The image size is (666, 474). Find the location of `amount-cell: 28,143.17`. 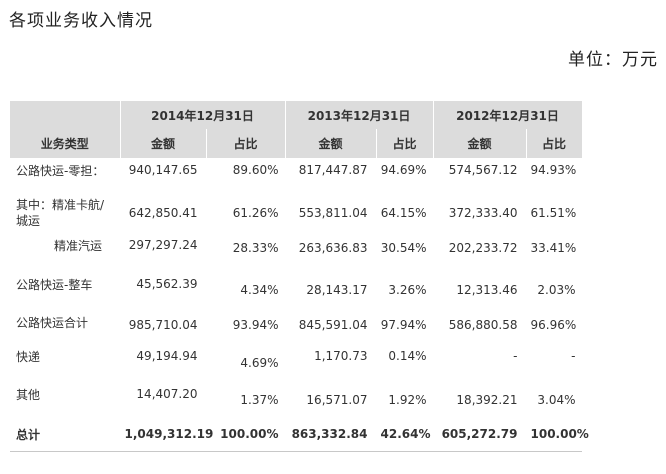

amount-cell: 28,143.17 is located at coordinates (331, 291).